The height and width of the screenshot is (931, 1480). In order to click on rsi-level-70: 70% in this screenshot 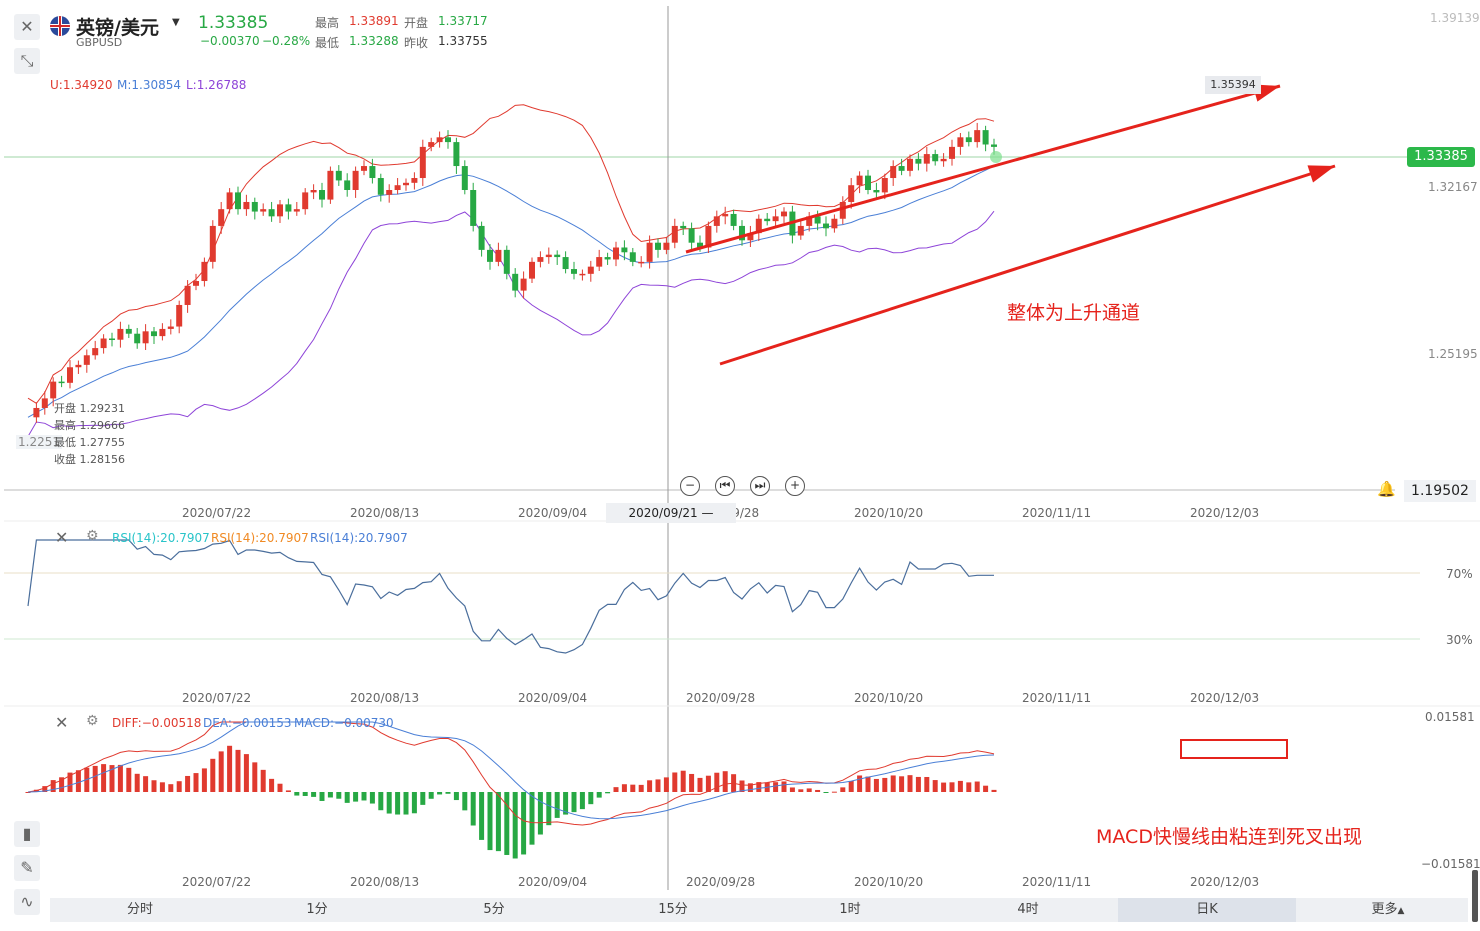, I will do `click(1459, 574)`.